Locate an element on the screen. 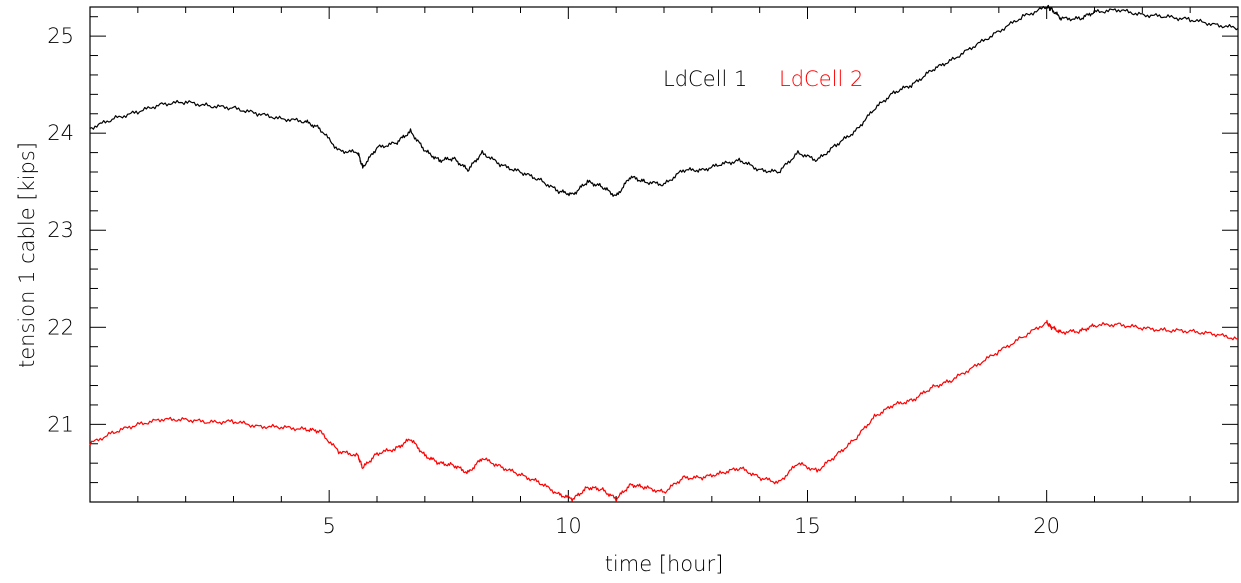 The width and height of the screenshot is (1241, 583). x-tick-label: 15 is located at coordinates (807, 526).